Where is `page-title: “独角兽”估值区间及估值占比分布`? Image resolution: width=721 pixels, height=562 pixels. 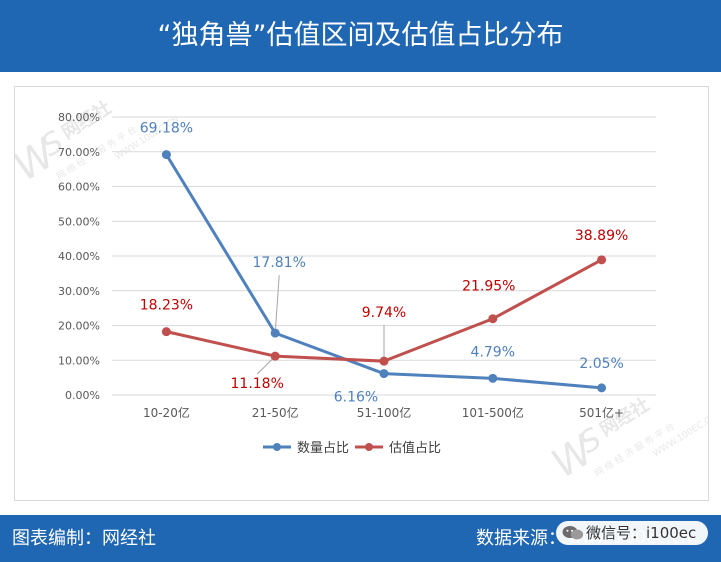
page-title: “独角兽”估值区间及估值占比分布 is located at coordinates (360, 35).